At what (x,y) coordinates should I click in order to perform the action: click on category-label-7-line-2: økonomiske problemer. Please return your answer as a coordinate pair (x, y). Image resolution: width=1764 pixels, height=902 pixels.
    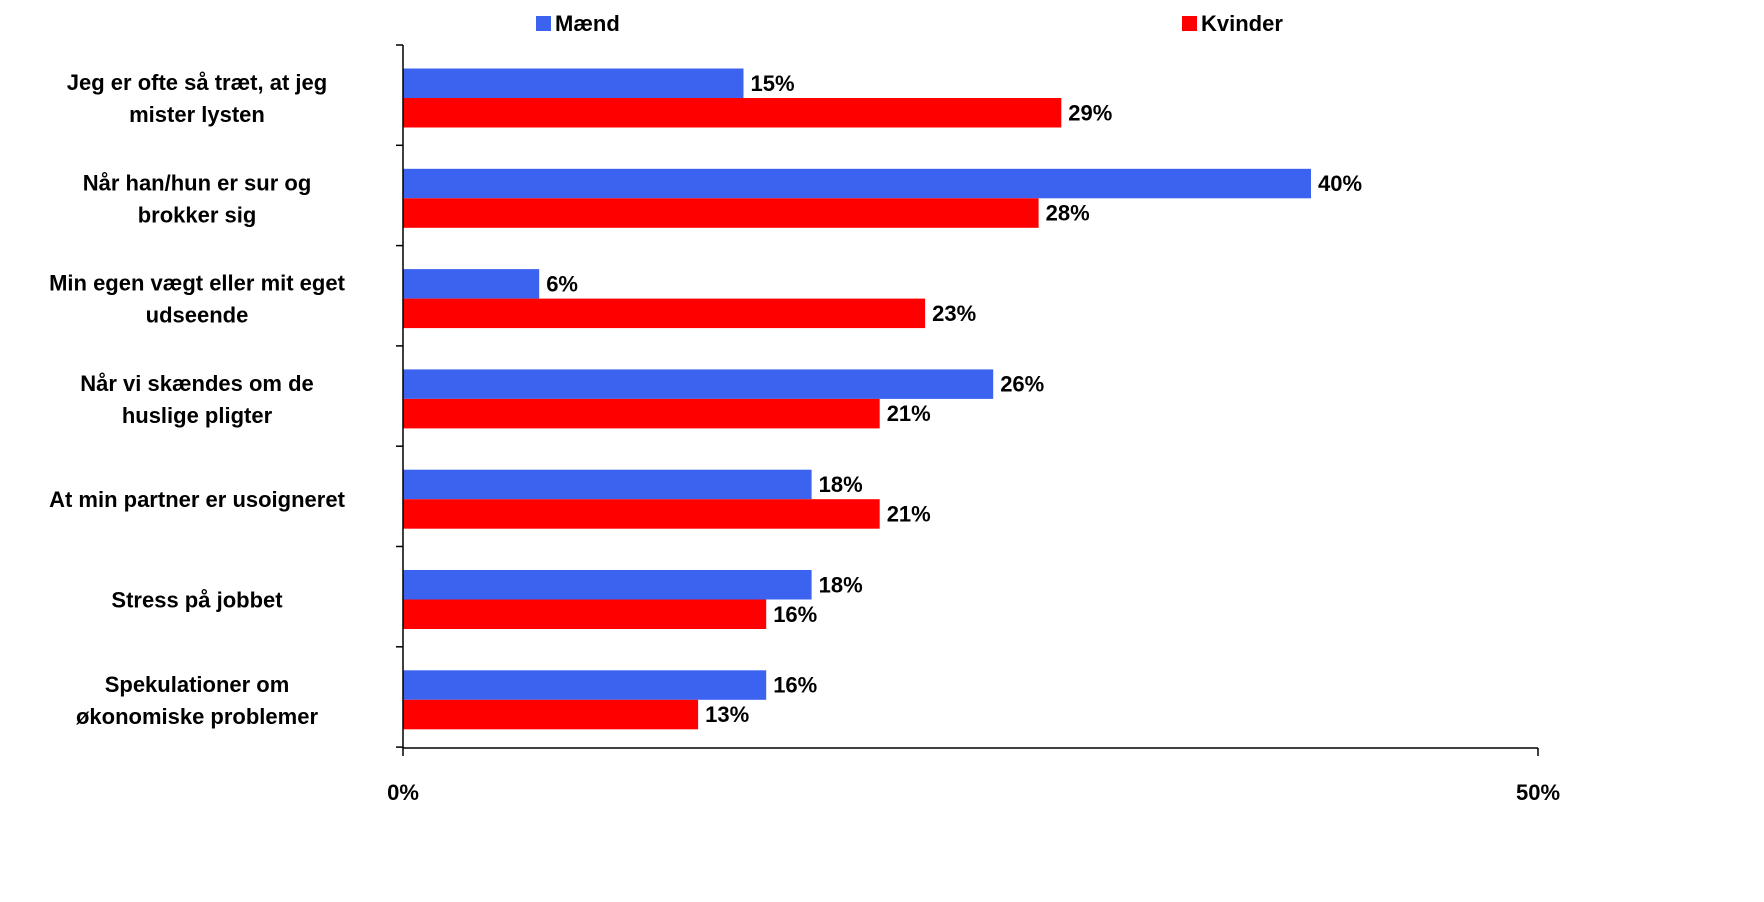
    Looking at the image, I should click on (197, 716).